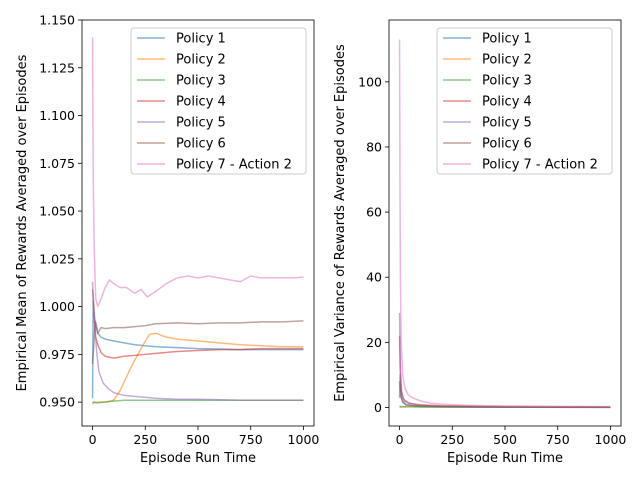  I want to click on y-tick-label: 1.050, so click(57, 211).